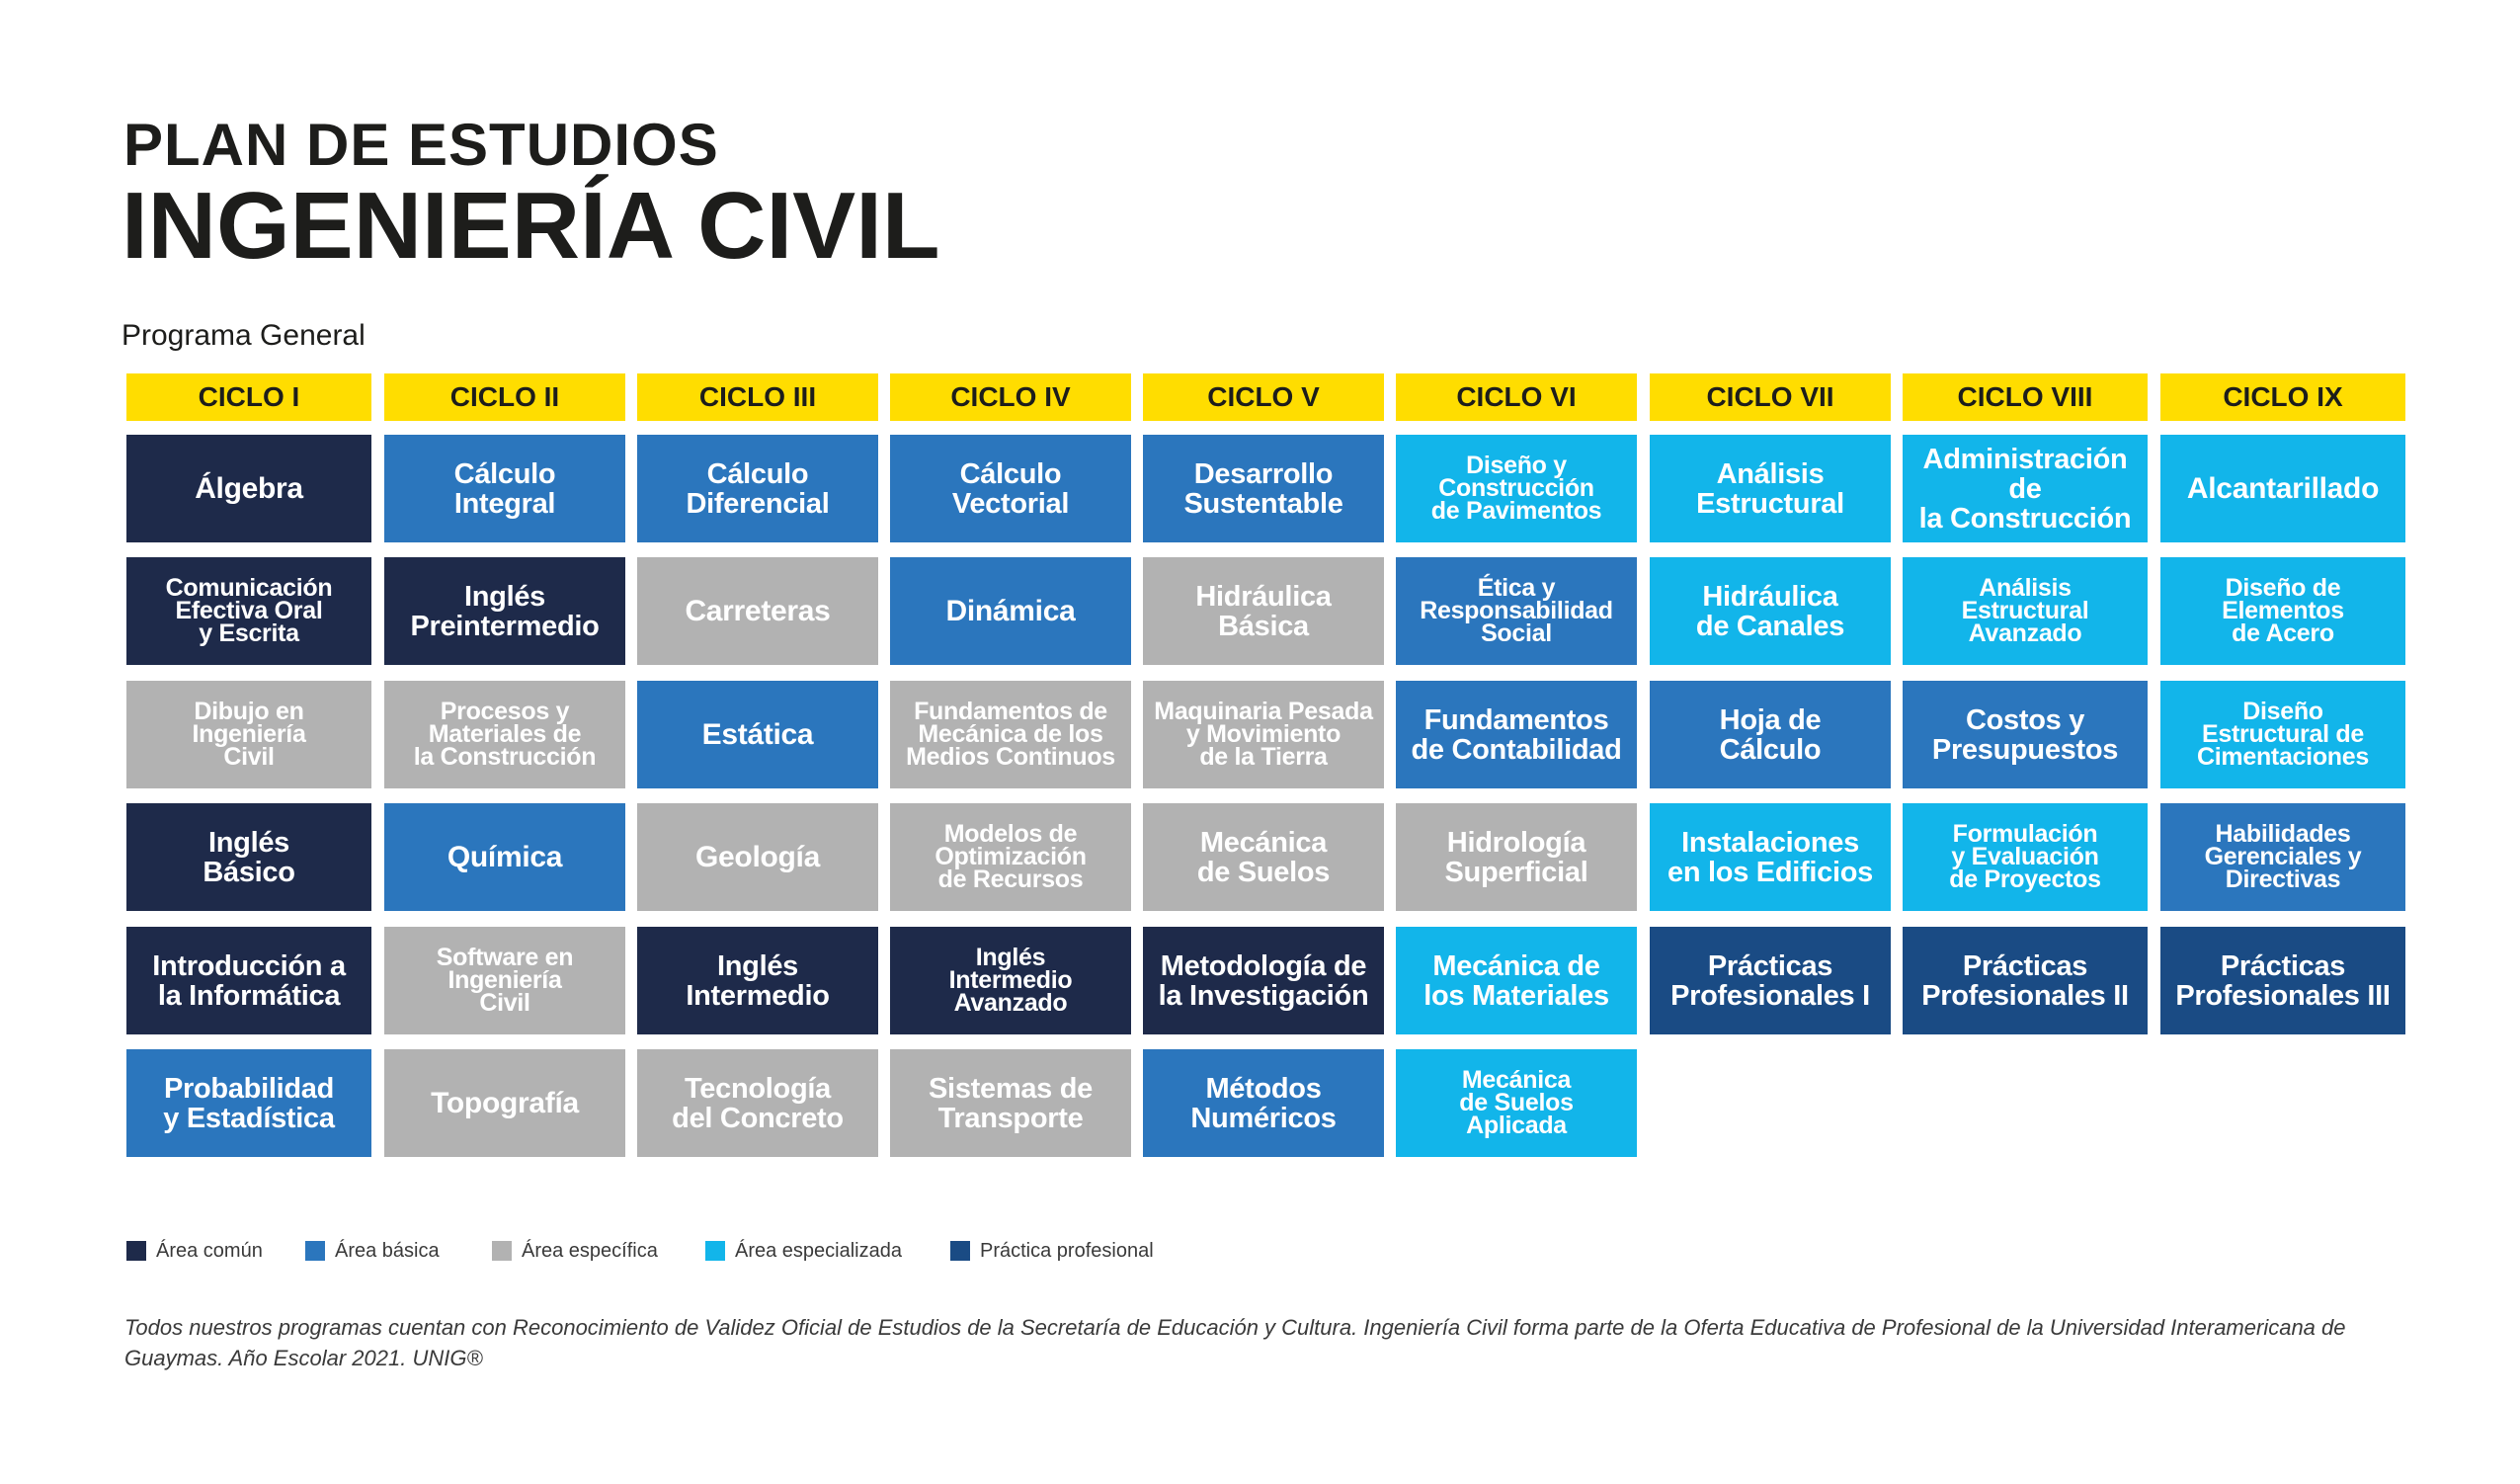  Describe the element at coordinates (2282, 734) in the screenshot. I see `course-cell: Diseño Estructural de Cimentaciones` at that location.